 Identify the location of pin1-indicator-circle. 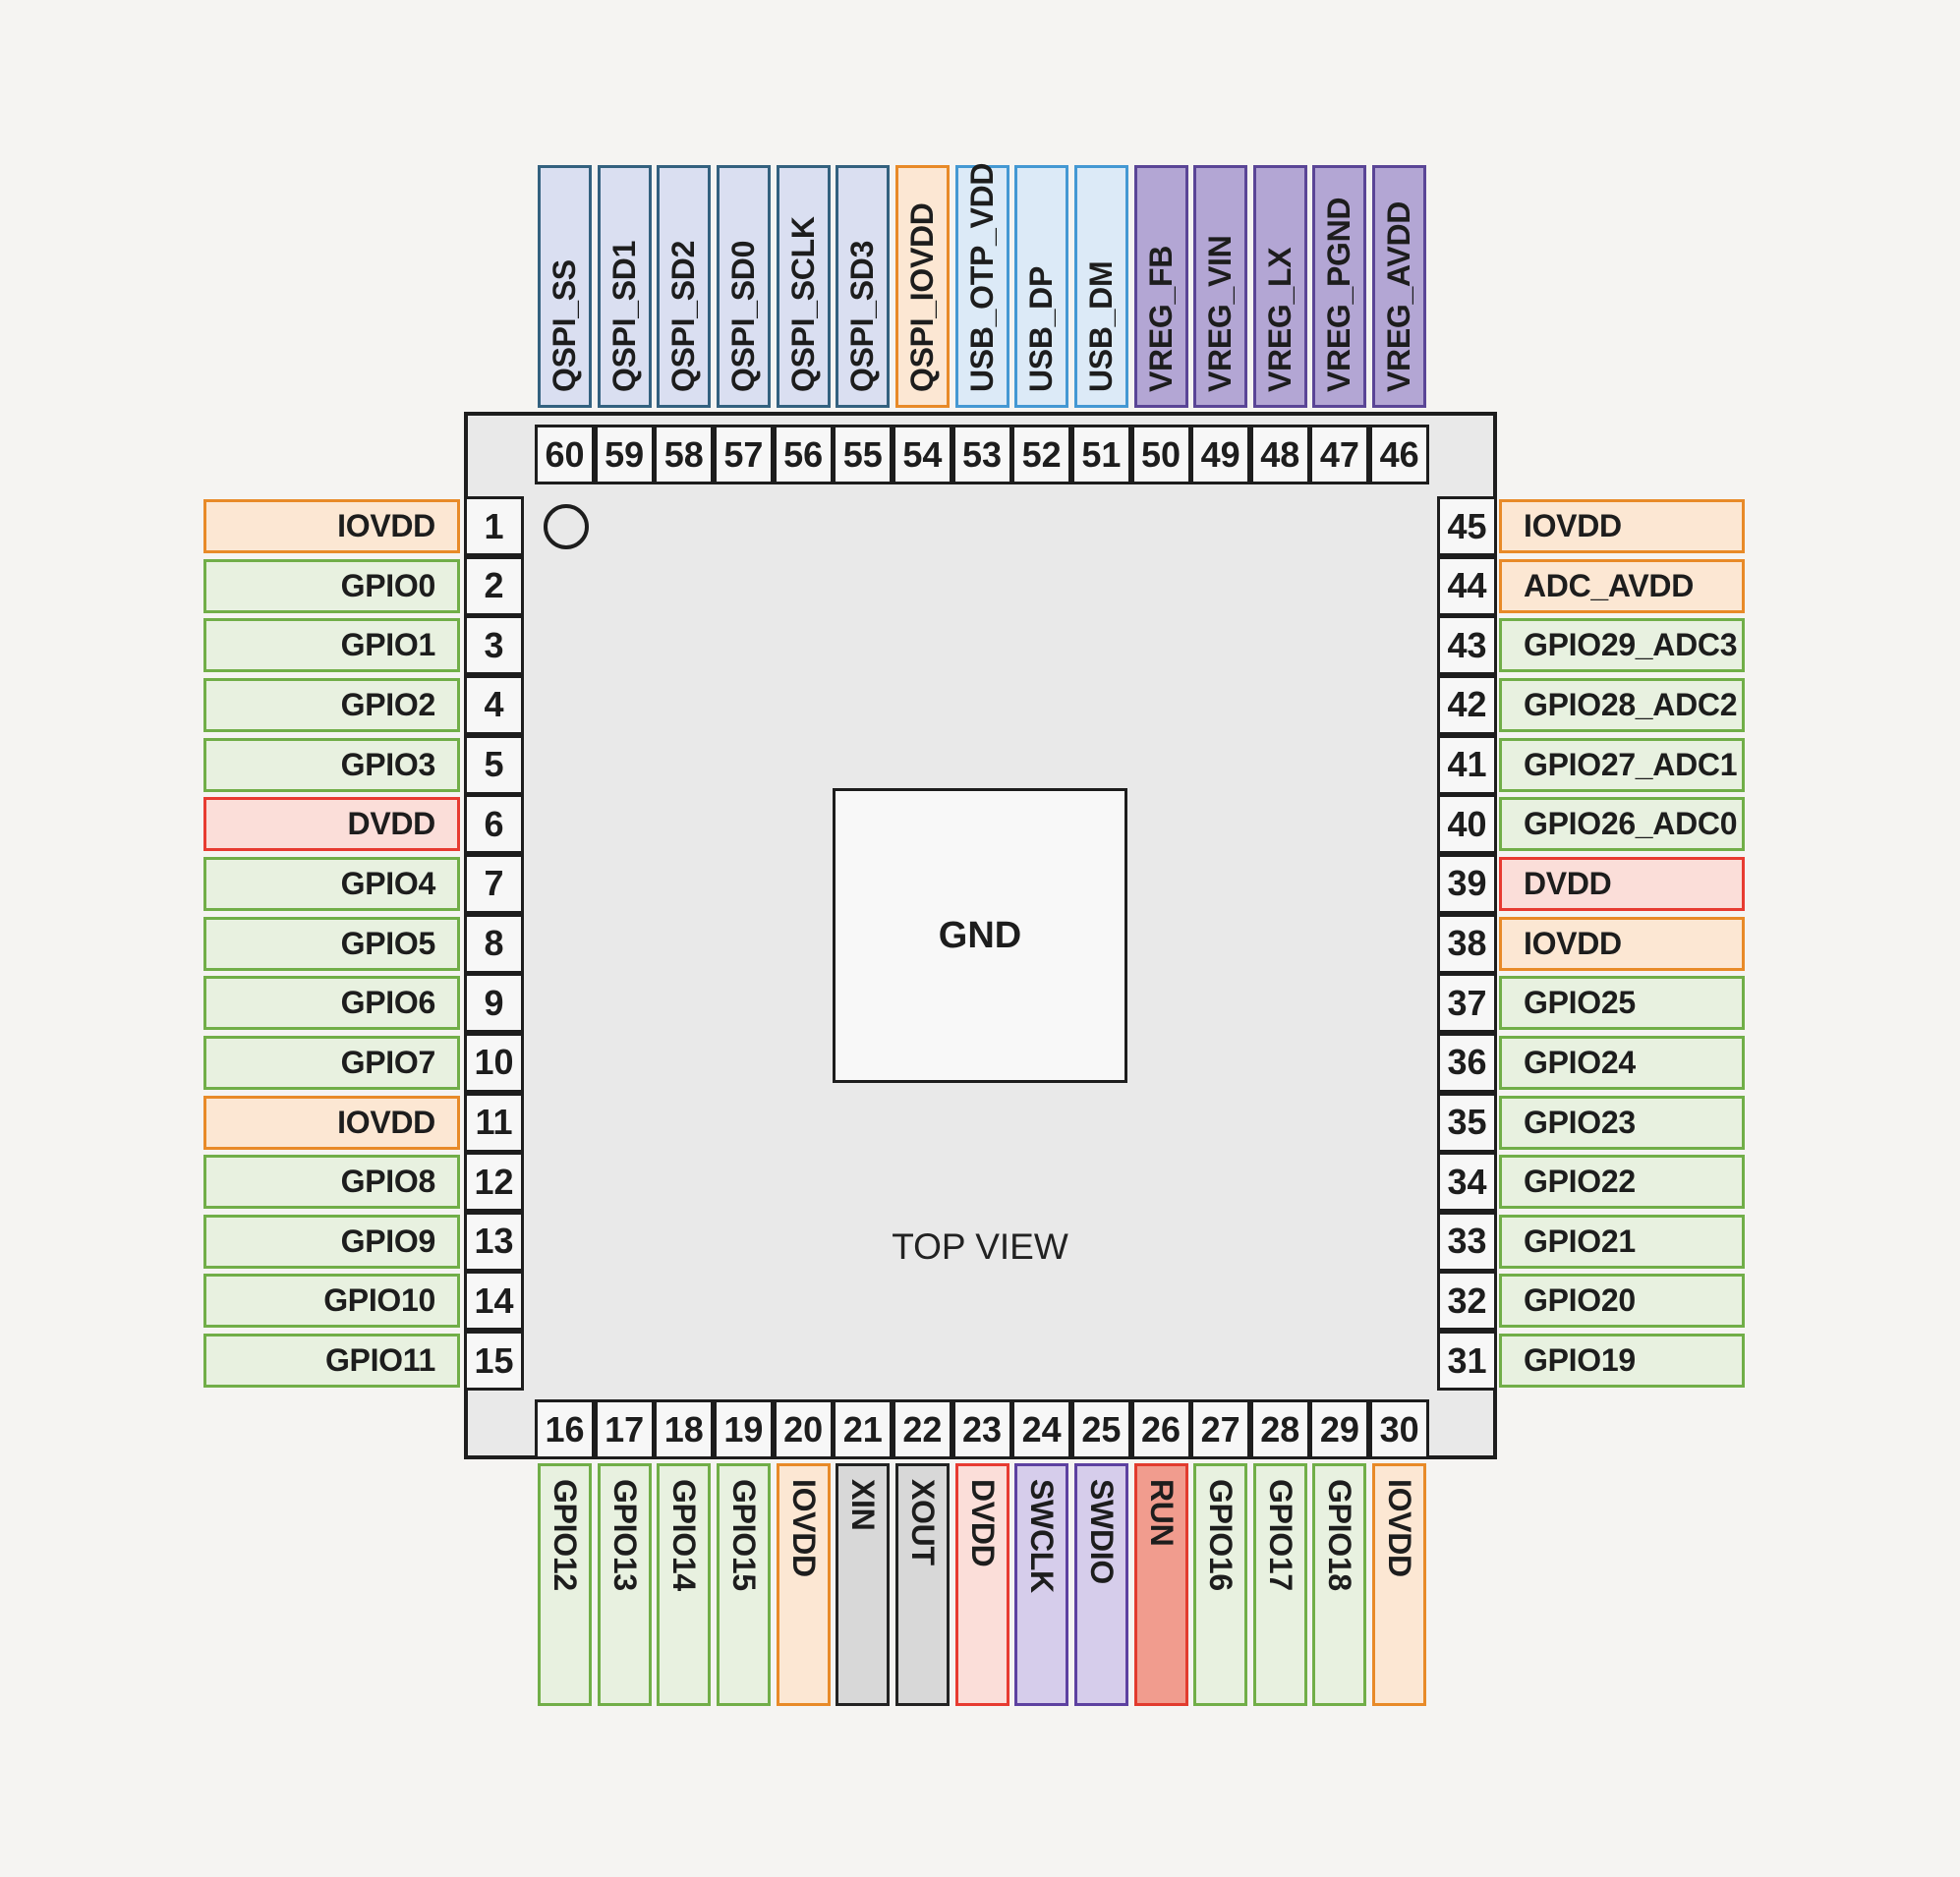
(566, 527).